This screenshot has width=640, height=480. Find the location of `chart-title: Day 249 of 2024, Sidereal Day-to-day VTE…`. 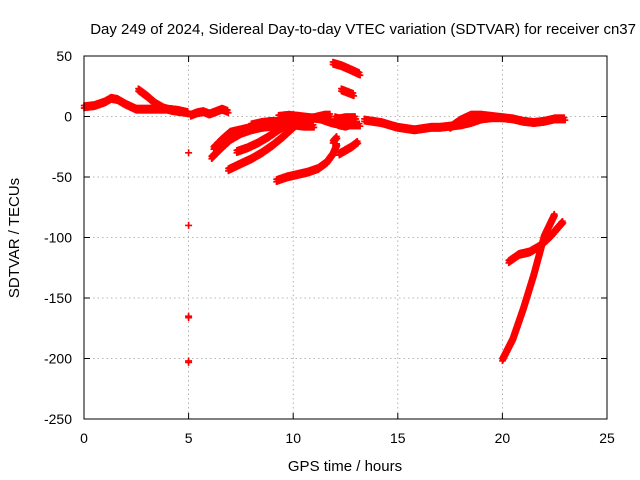

chart-title: Day 249 of 2024, Sidereal Day-to-day VTE… is located at coordinates (363, 29).